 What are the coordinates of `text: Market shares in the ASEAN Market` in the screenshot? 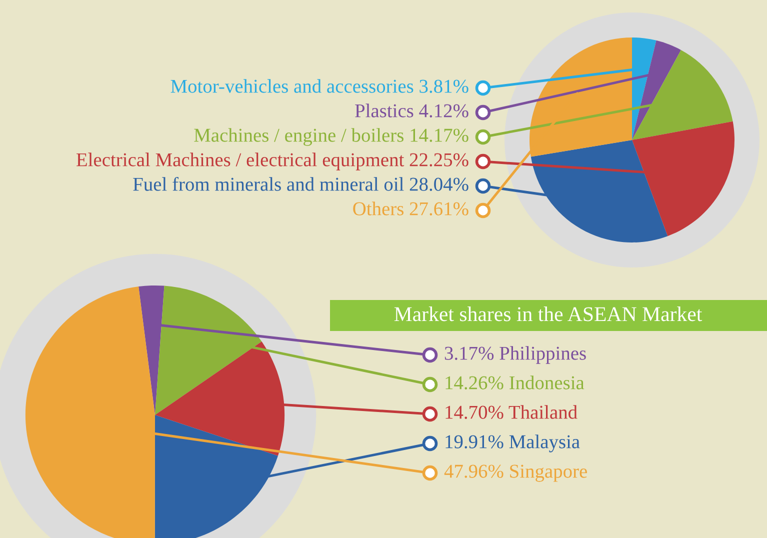 It's located at (548, 314).